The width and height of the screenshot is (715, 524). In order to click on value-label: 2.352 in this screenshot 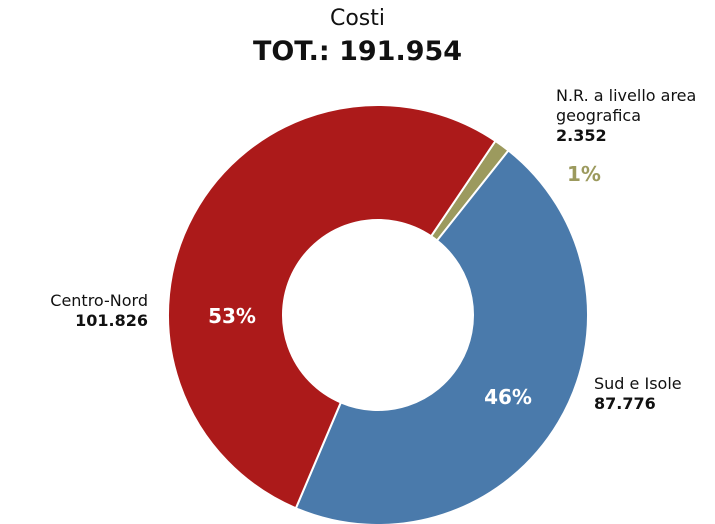, I will do `click(581, 135)`.